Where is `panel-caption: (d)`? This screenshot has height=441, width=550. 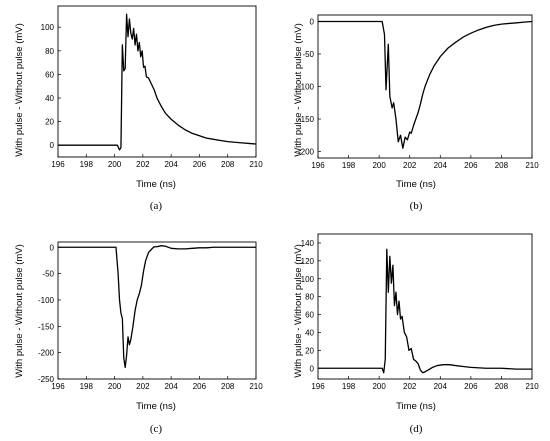
panel-caption: (d) is located at coordinates (416, 429).